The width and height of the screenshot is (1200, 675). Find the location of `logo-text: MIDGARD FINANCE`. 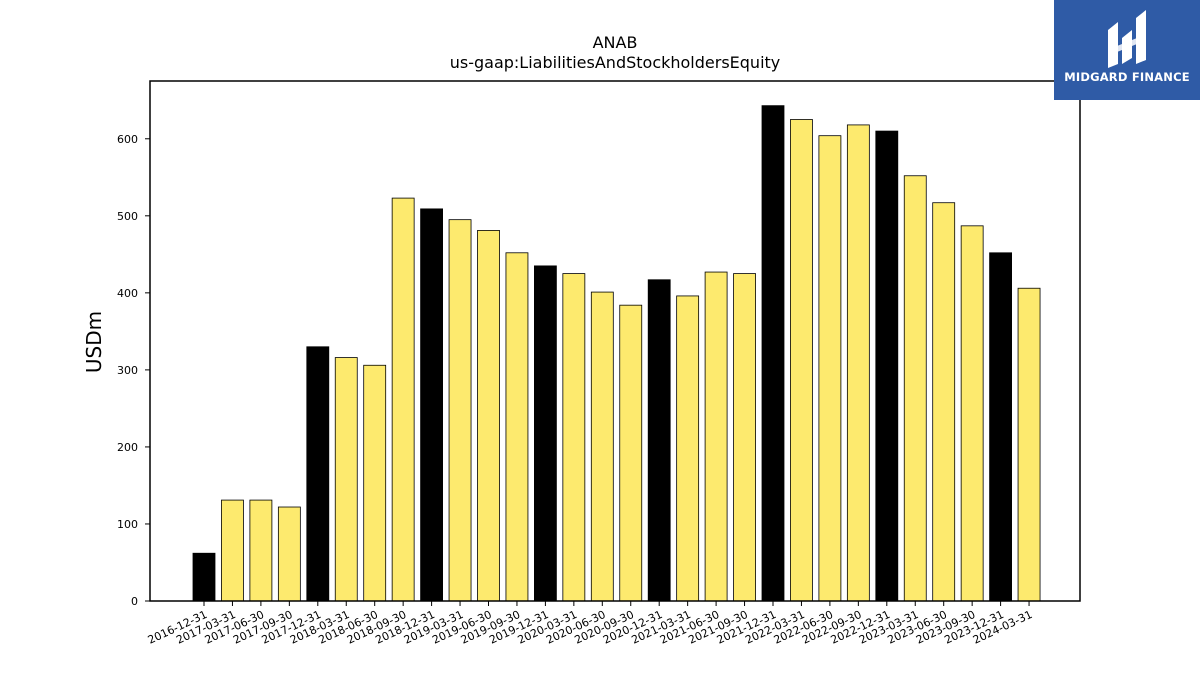

logo-text: MIDGARD FINANCE is located at coordinates (1127, 77).